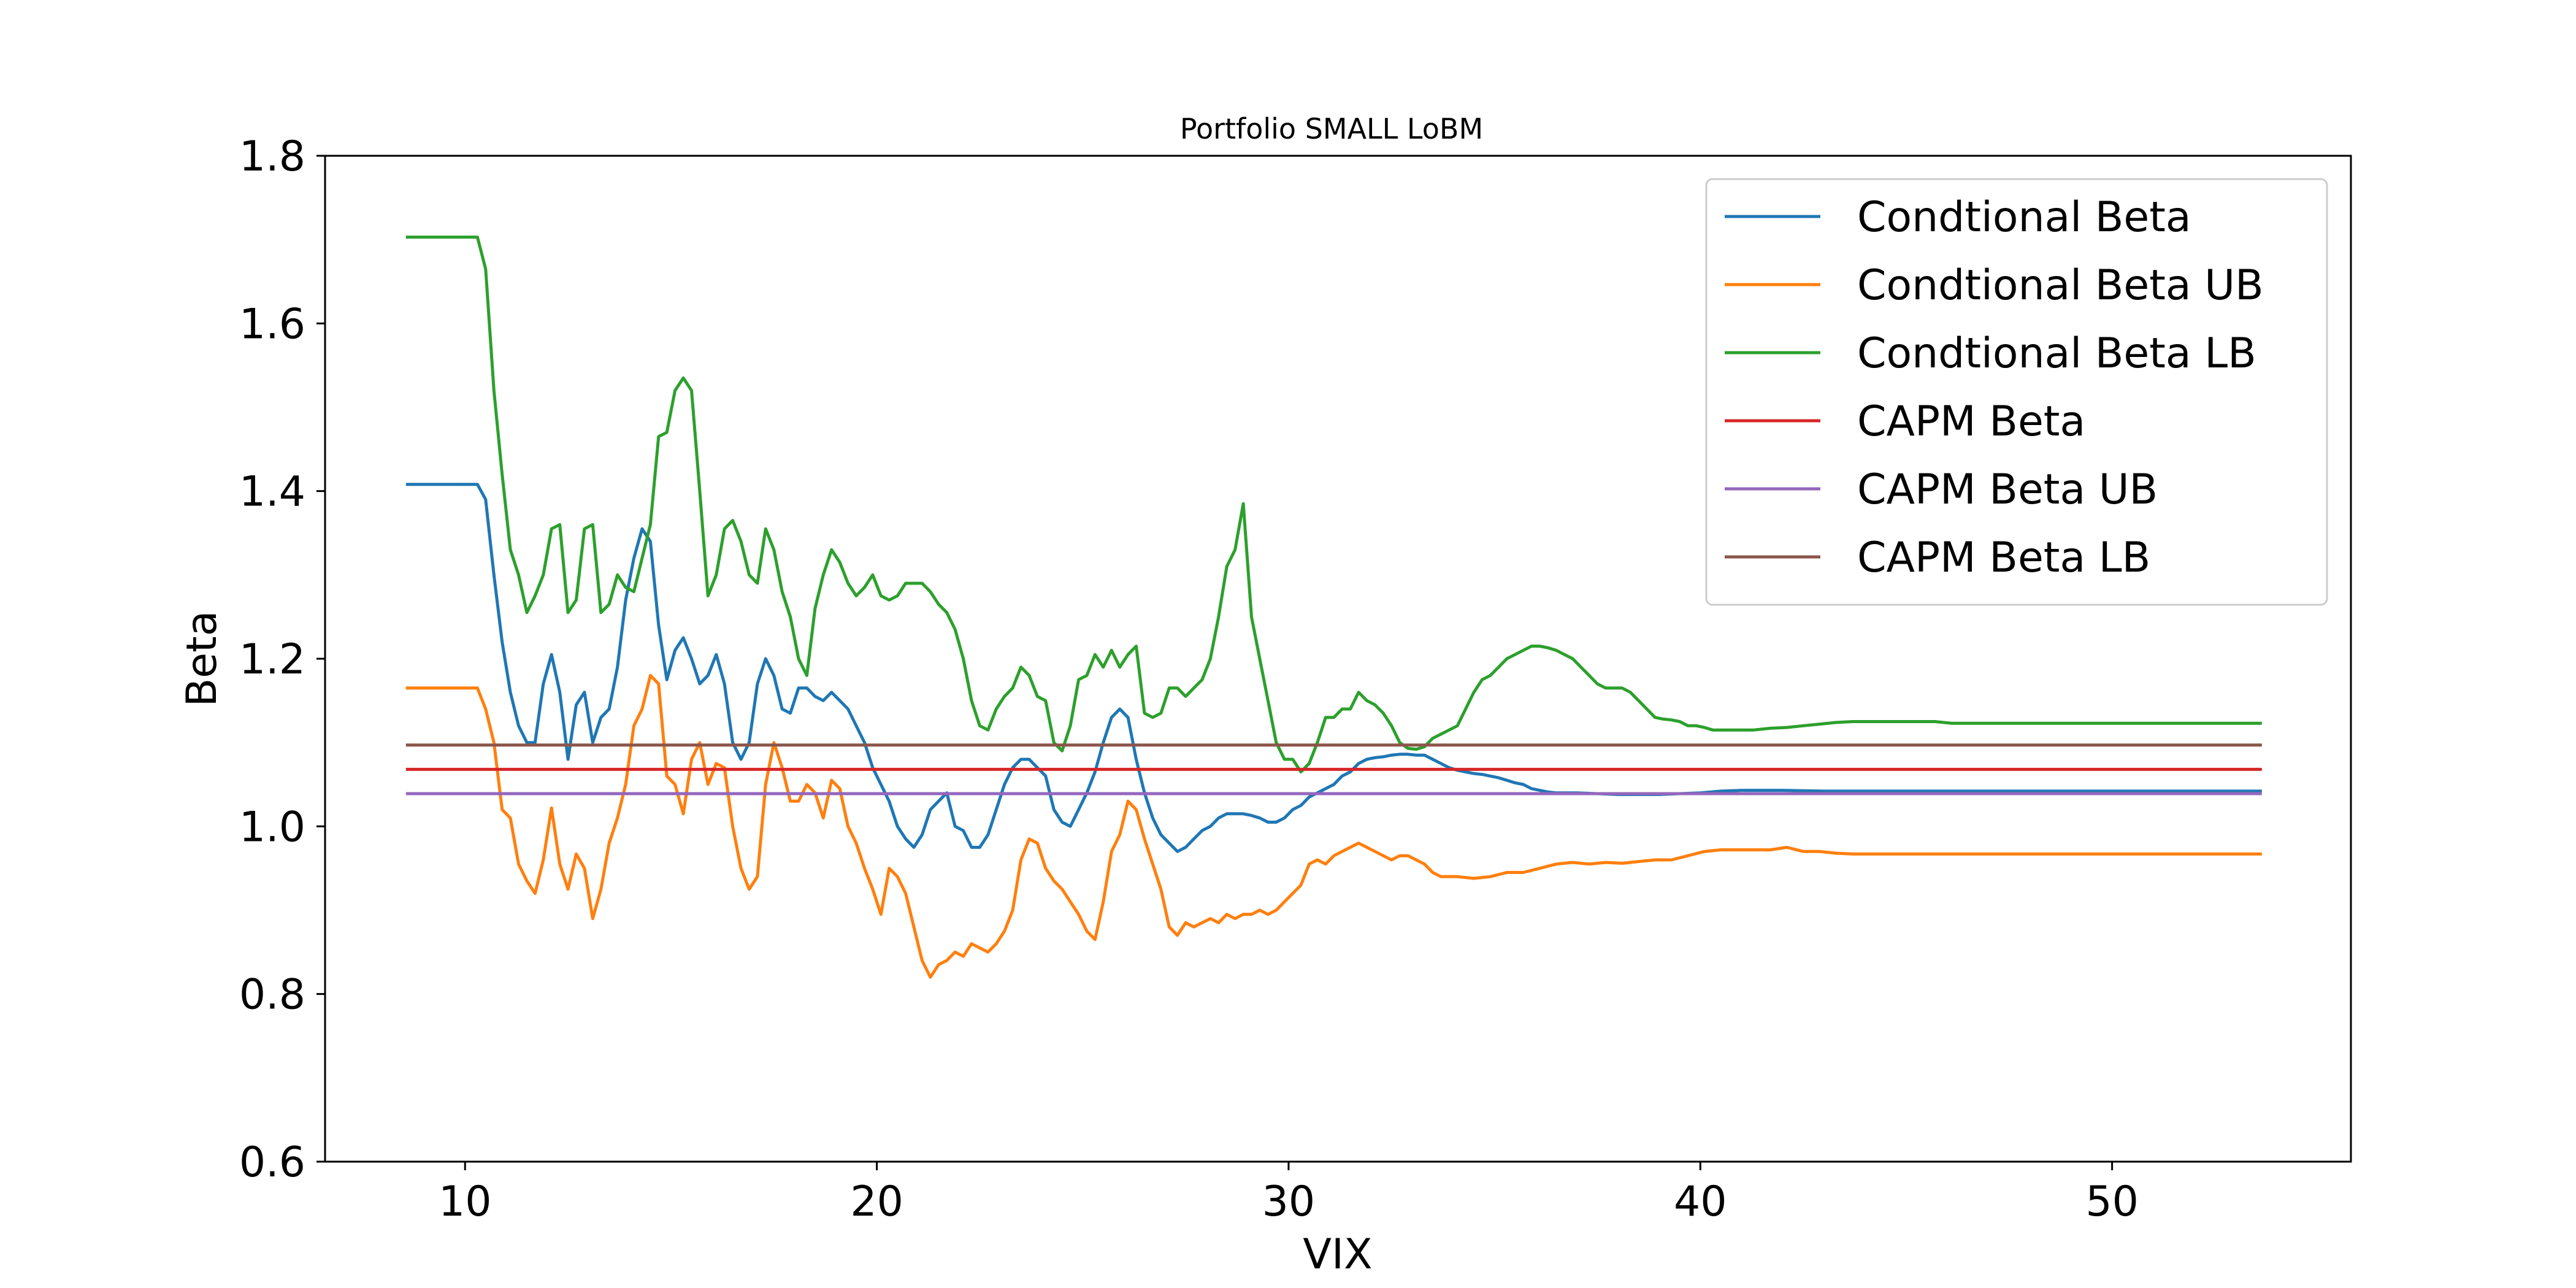 This screenshot has height=1288, width=2576. Describe the element at coordinates (272, 1162) in the screenshot. I see `y-tick-label: 0.6` at that location.